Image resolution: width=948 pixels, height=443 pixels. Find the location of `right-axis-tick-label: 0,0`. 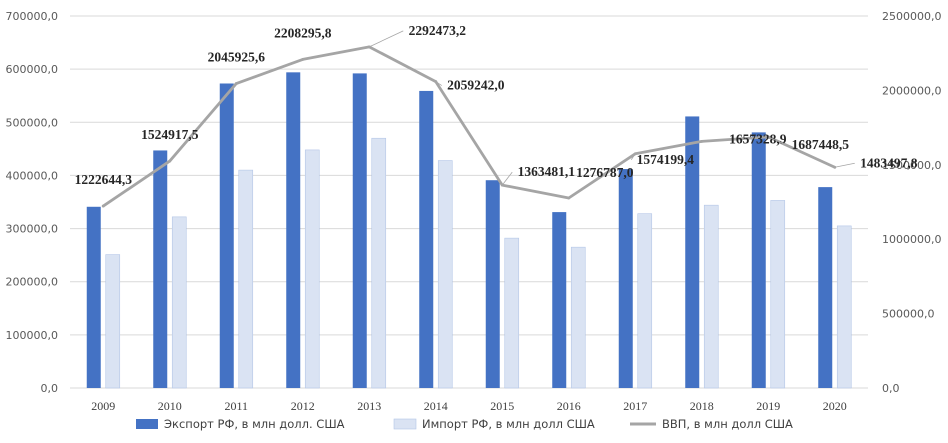

right-axis-tick-label: 0,0 is located at coordinates (891, 388).